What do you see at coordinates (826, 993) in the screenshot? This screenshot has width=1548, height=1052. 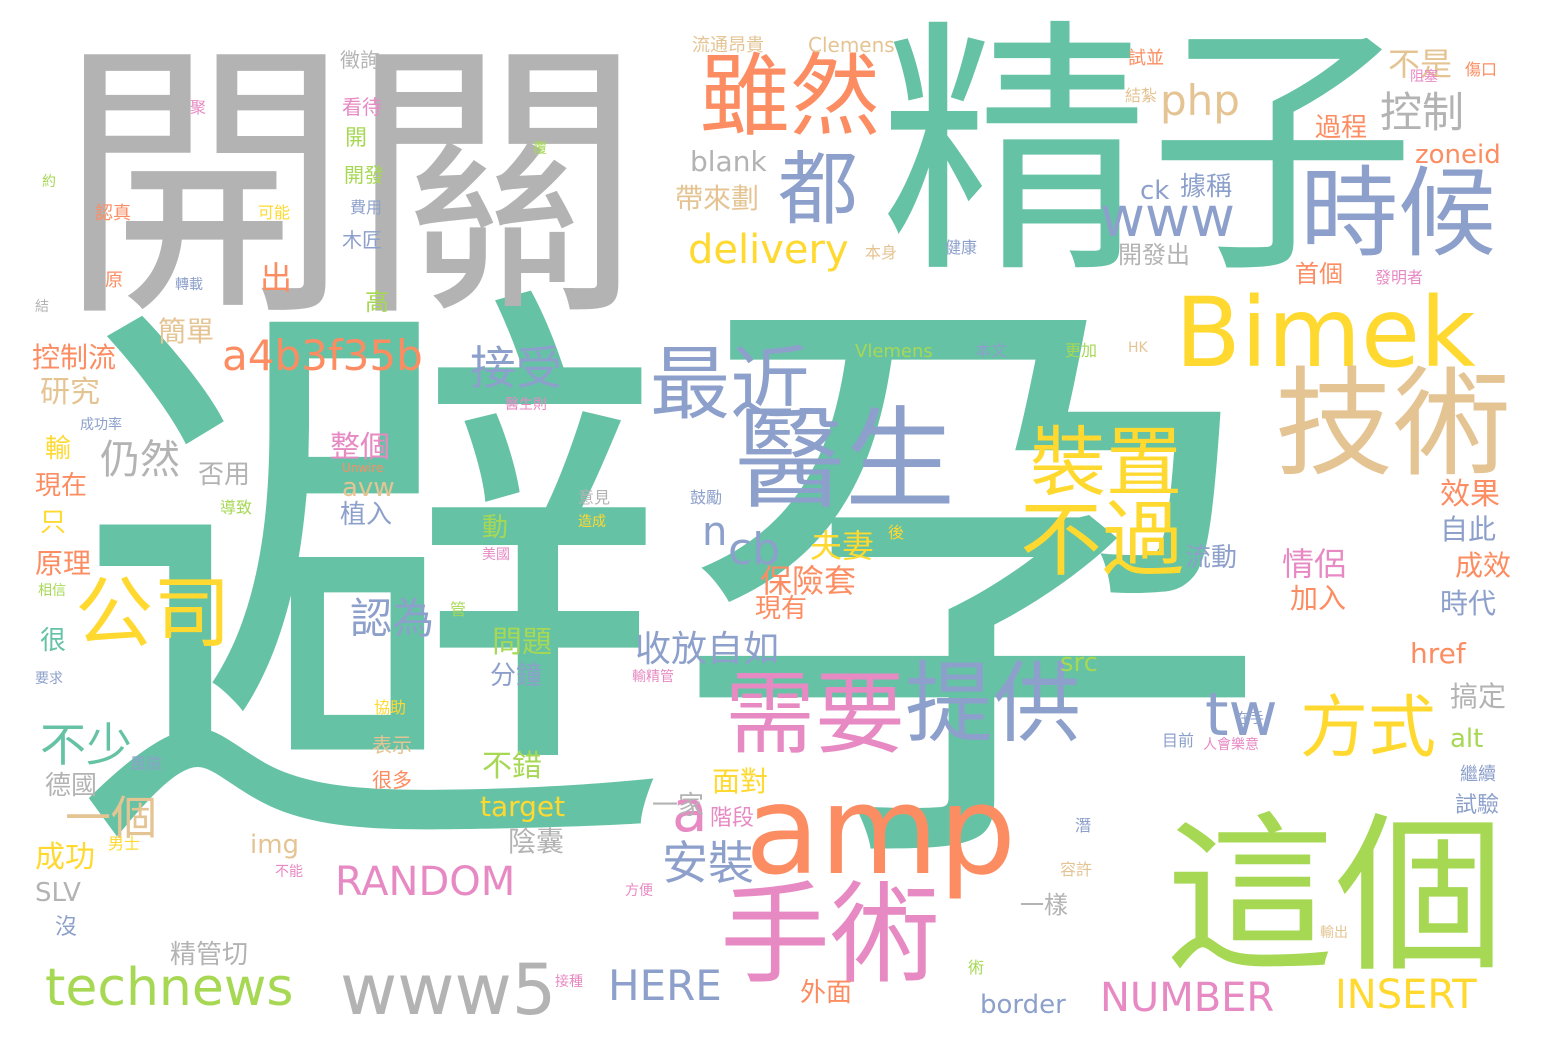 I see `word: 外面` at bounding box center [826, 993].